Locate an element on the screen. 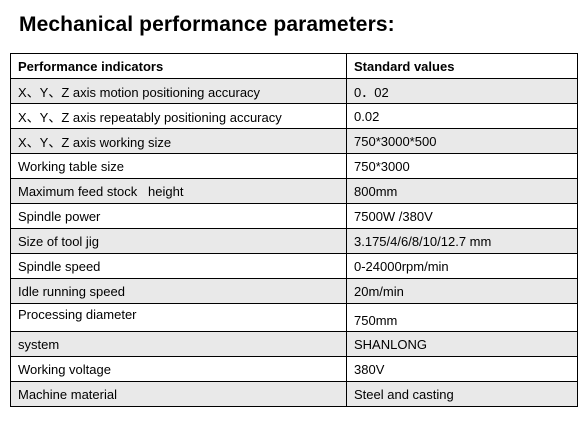 This screenshot has width=586, height=431. indicator-cell: X、Y、Z axis motion positioning accuracy is located at coordinates (178, 91).